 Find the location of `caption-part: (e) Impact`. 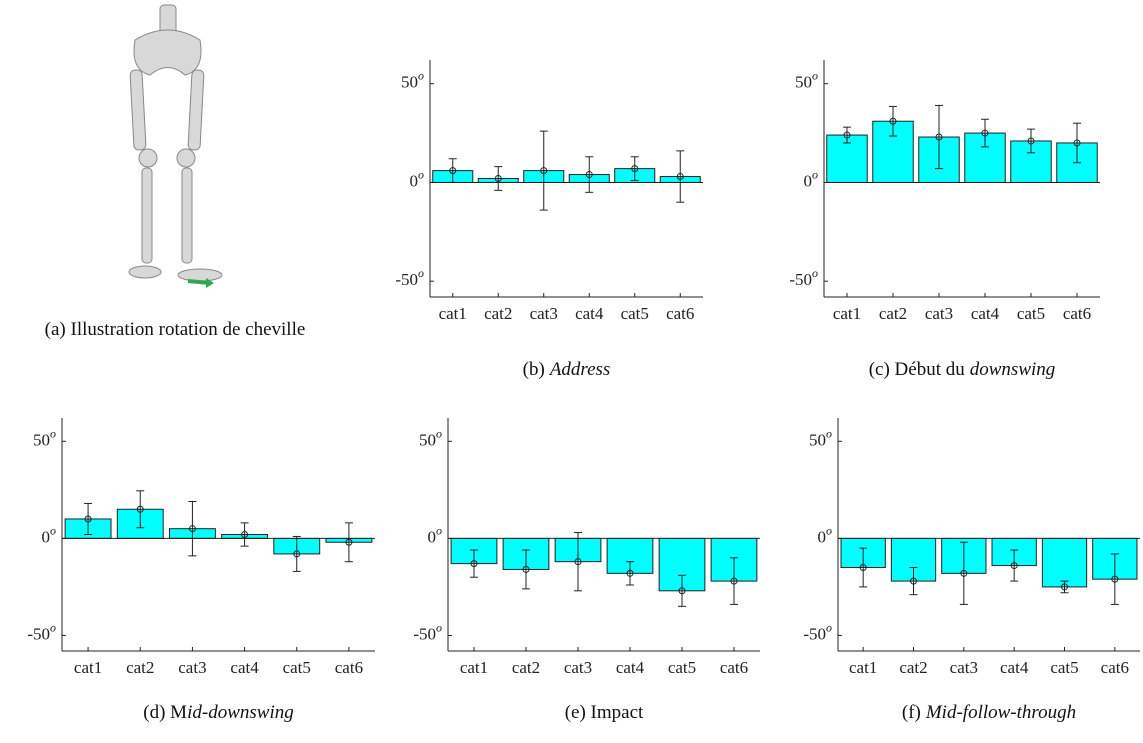

caption-part: (e) Impact is located at coordinates (604, 712).